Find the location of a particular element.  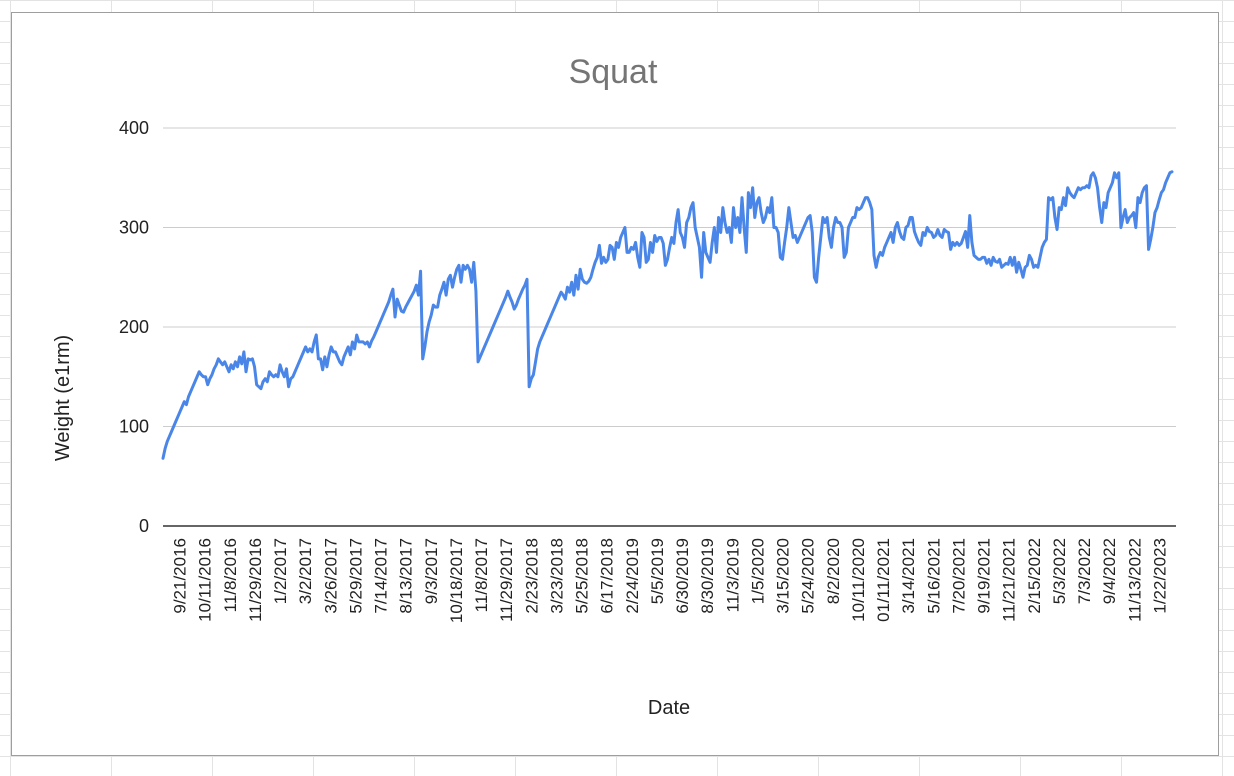

x-tick-label: 1/5/2020 is located at coordinates (757, 571).